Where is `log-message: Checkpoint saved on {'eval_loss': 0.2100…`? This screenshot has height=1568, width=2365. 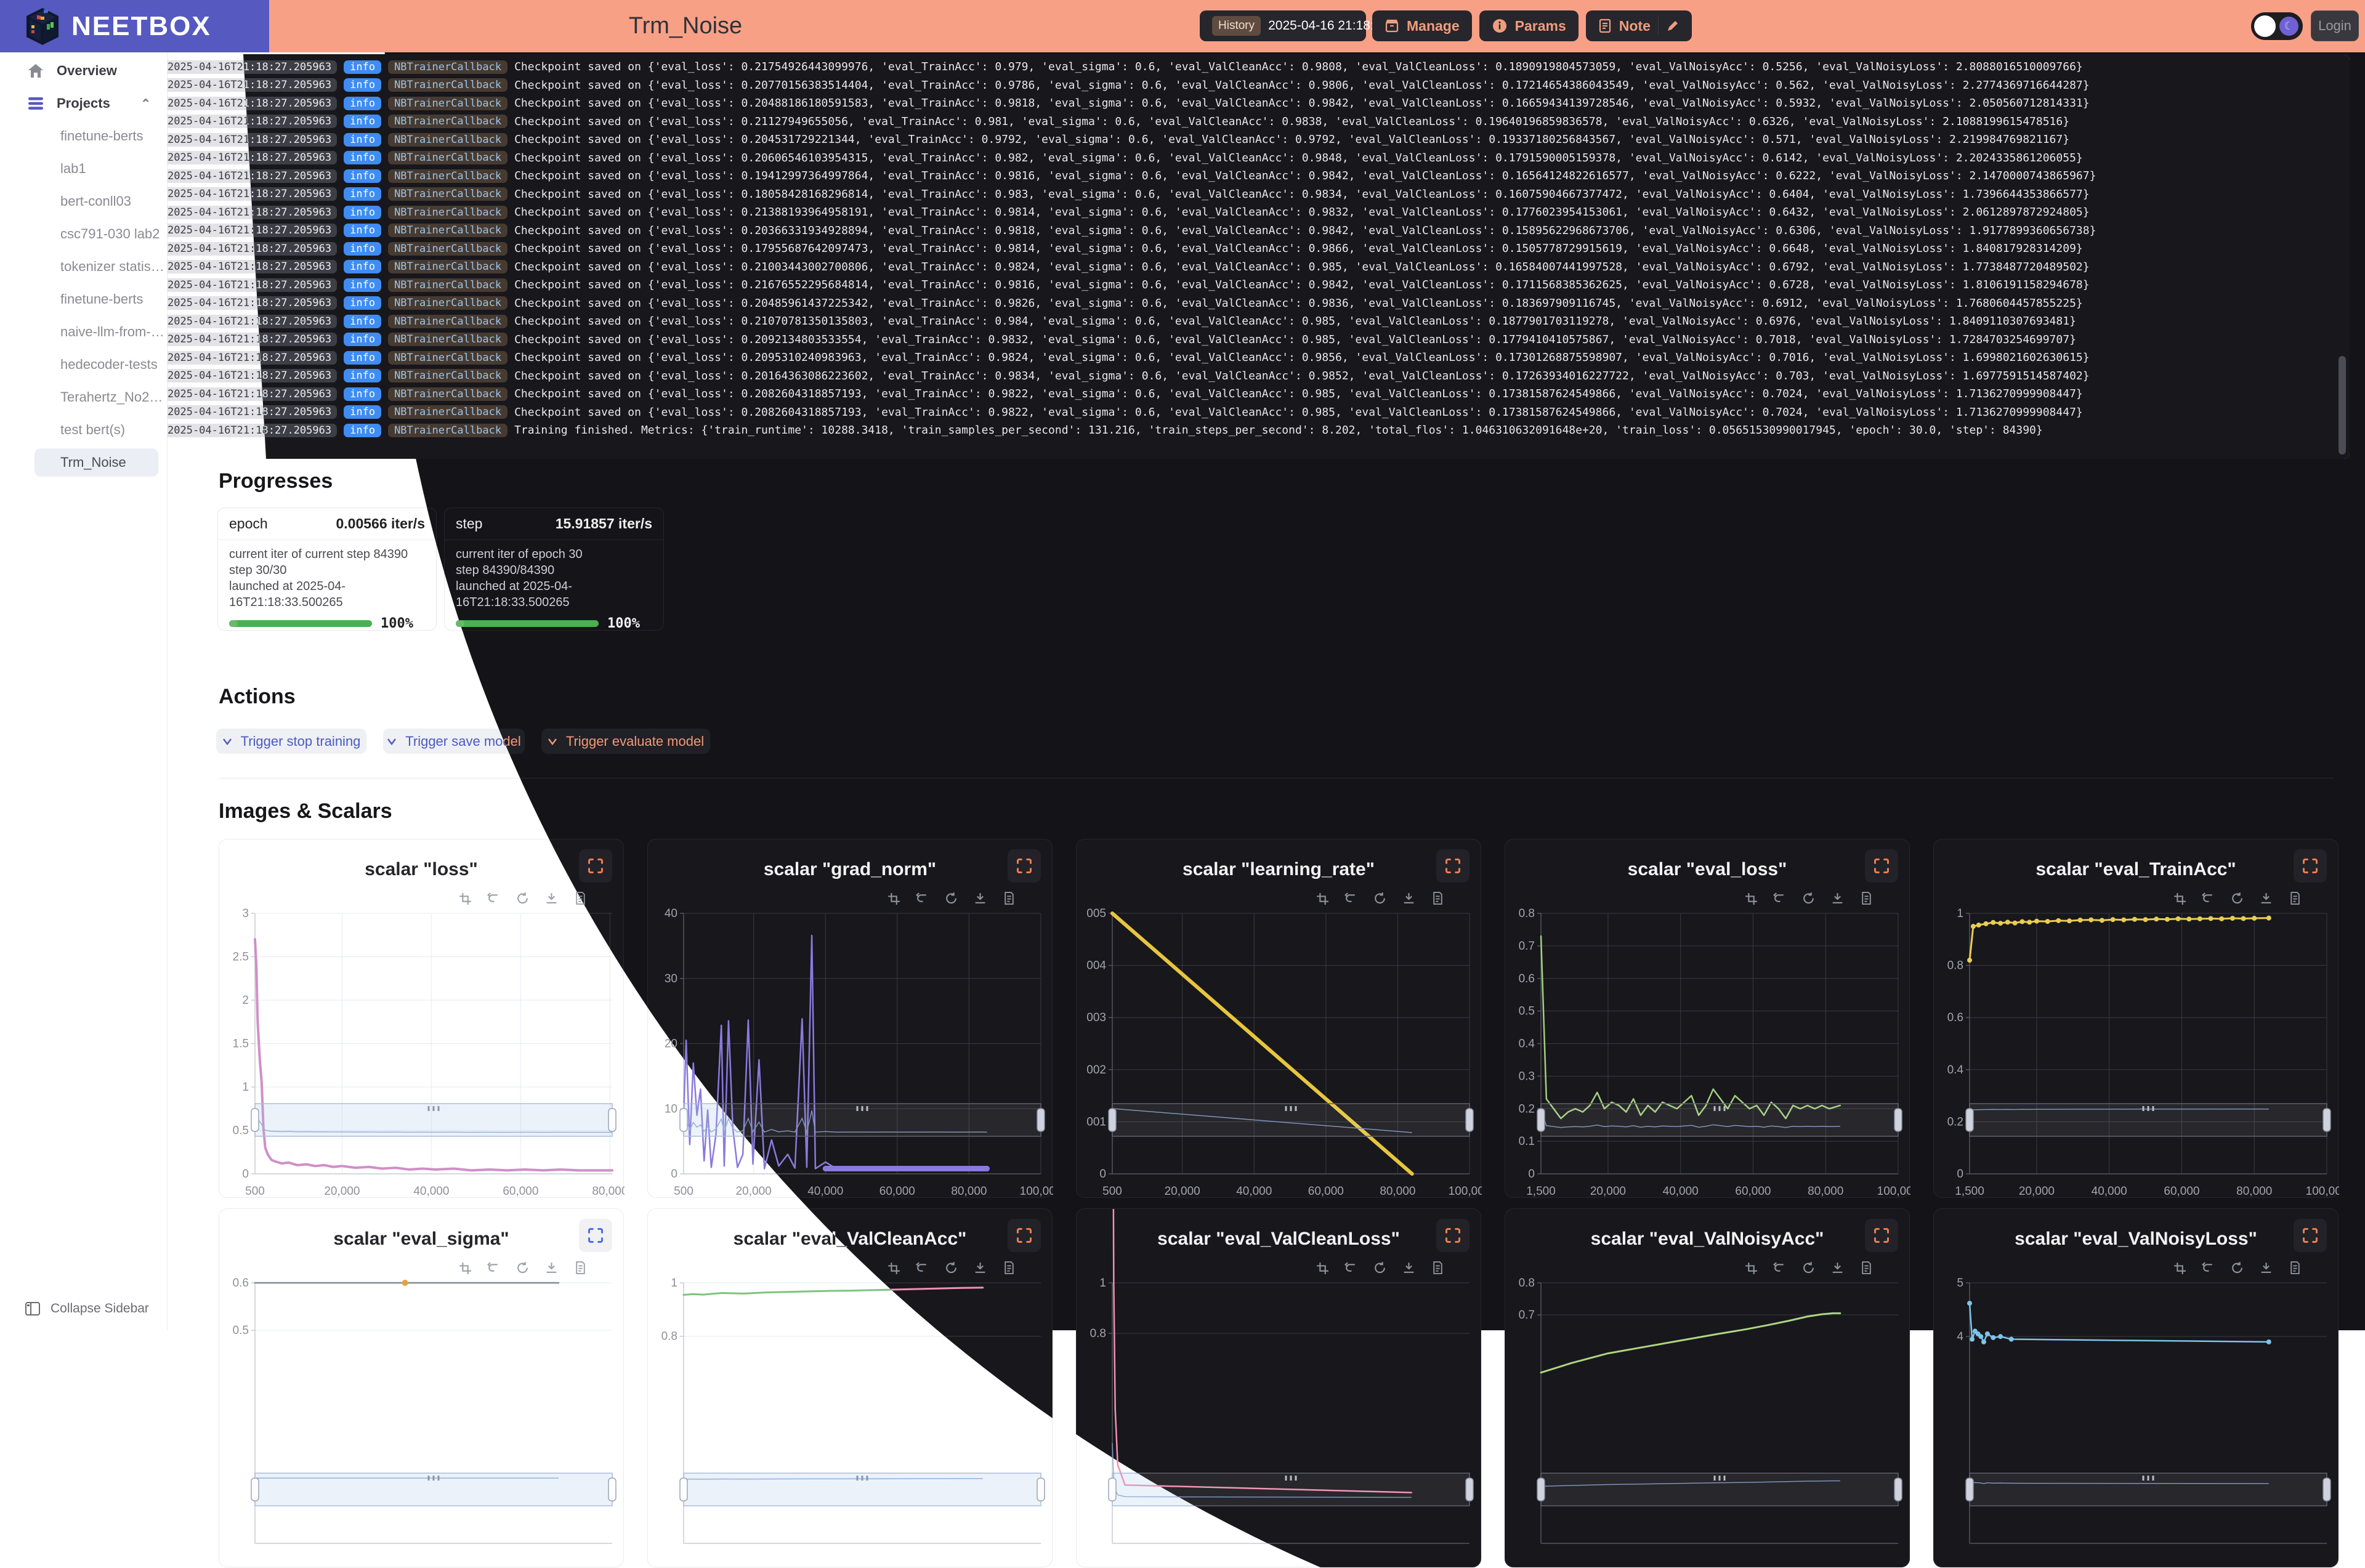
log-message: Checkpoint saved on {'eval_loss': 0.2100… is located at coordinates (1302, 267).